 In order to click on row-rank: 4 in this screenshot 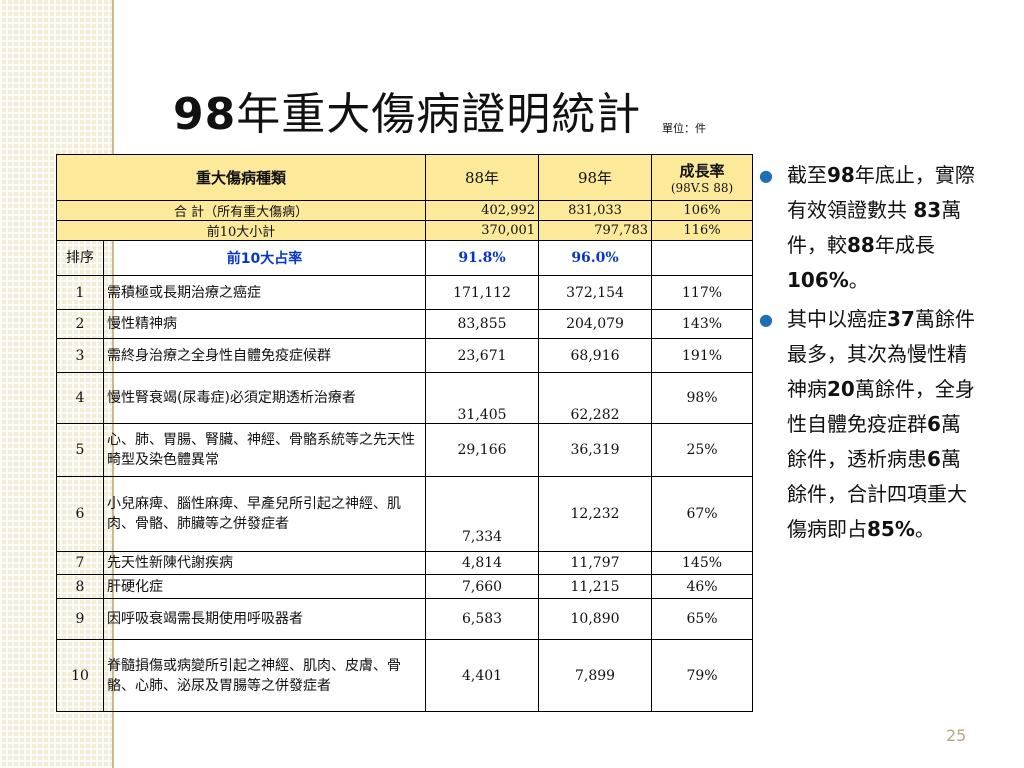, I will do `click(80, 398)`.